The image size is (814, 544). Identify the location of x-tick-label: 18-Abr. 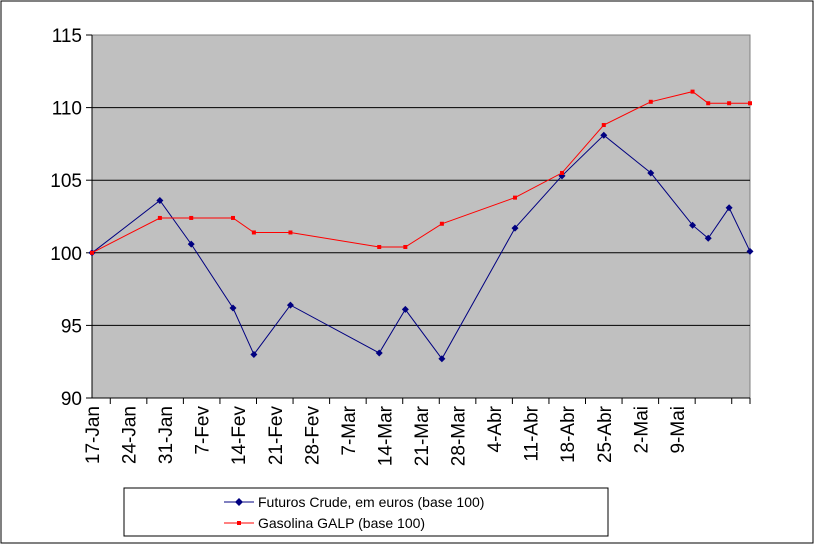
(568, 434).